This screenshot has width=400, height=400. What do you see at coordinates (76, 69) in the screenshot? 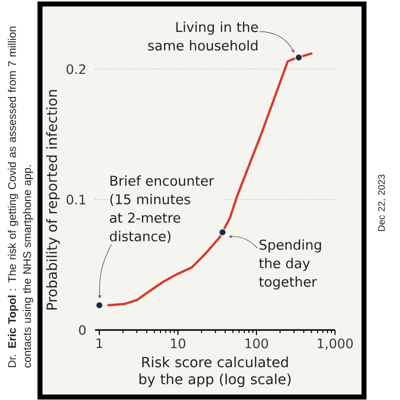
I see `y-tick-label: 0.2` at bounding box center [76, 69].